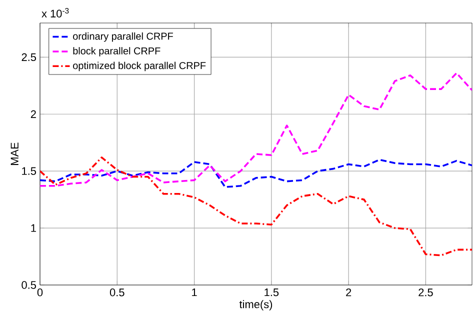 This screenshot has height=323, width=474. Describe the element at coordinates (255, 305) in the screenshot. I see `x-axis-title: time(s)` at that location.